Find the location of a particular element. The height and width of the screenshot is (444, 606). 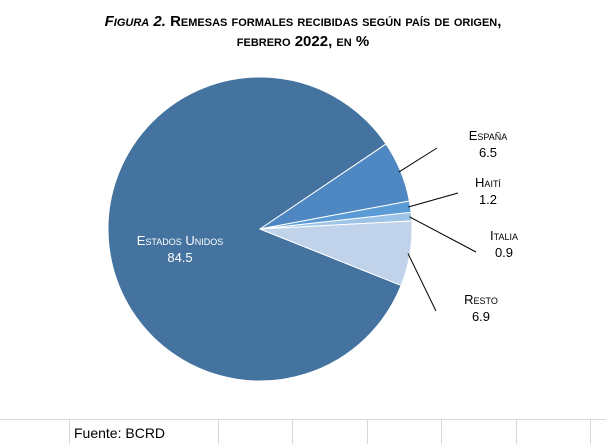

slice-label: España is located at coordinates (488, 135).